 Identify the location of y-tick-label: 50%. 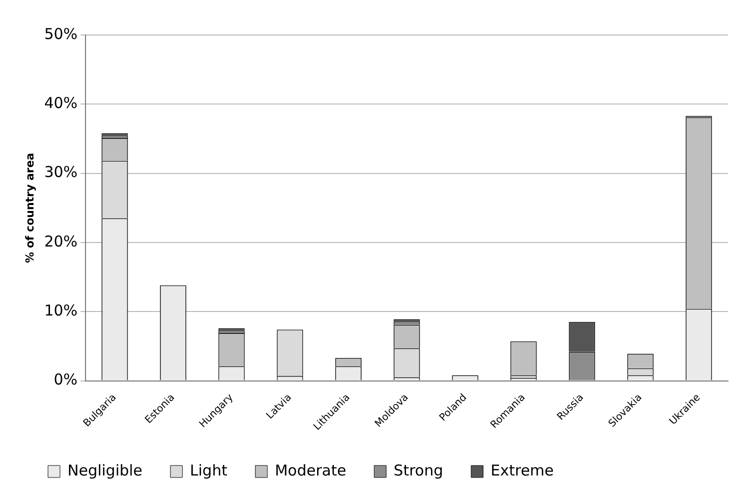
(61, 33).